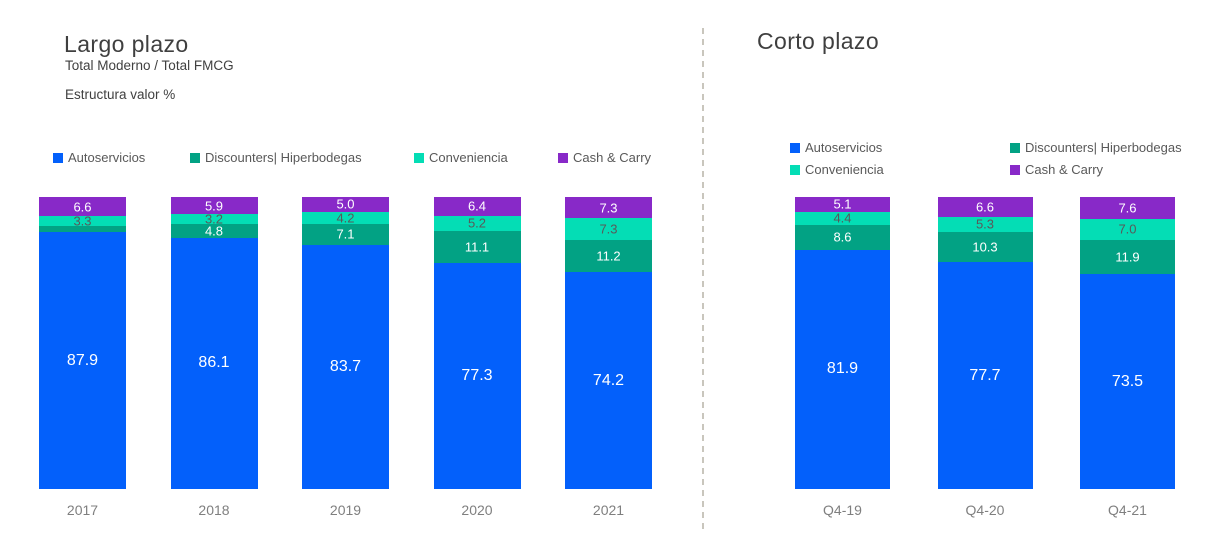 The width and height of the screenshot is (1231, 541). I want to click on segment-cash-carry-2017: 6.6, so click(82, 207).